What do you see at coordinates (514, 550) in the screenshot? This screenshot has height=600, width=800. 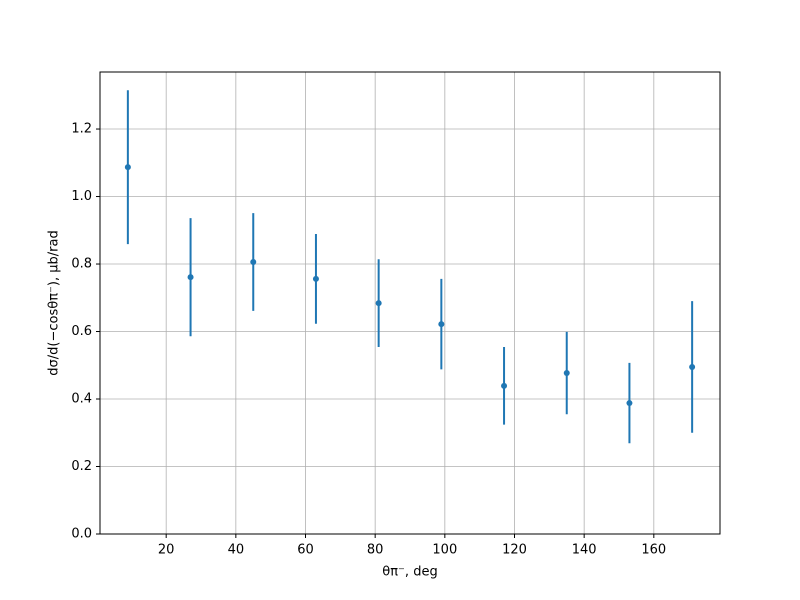 I see `x-tick-label: 120` at bounding box center [514, 550].